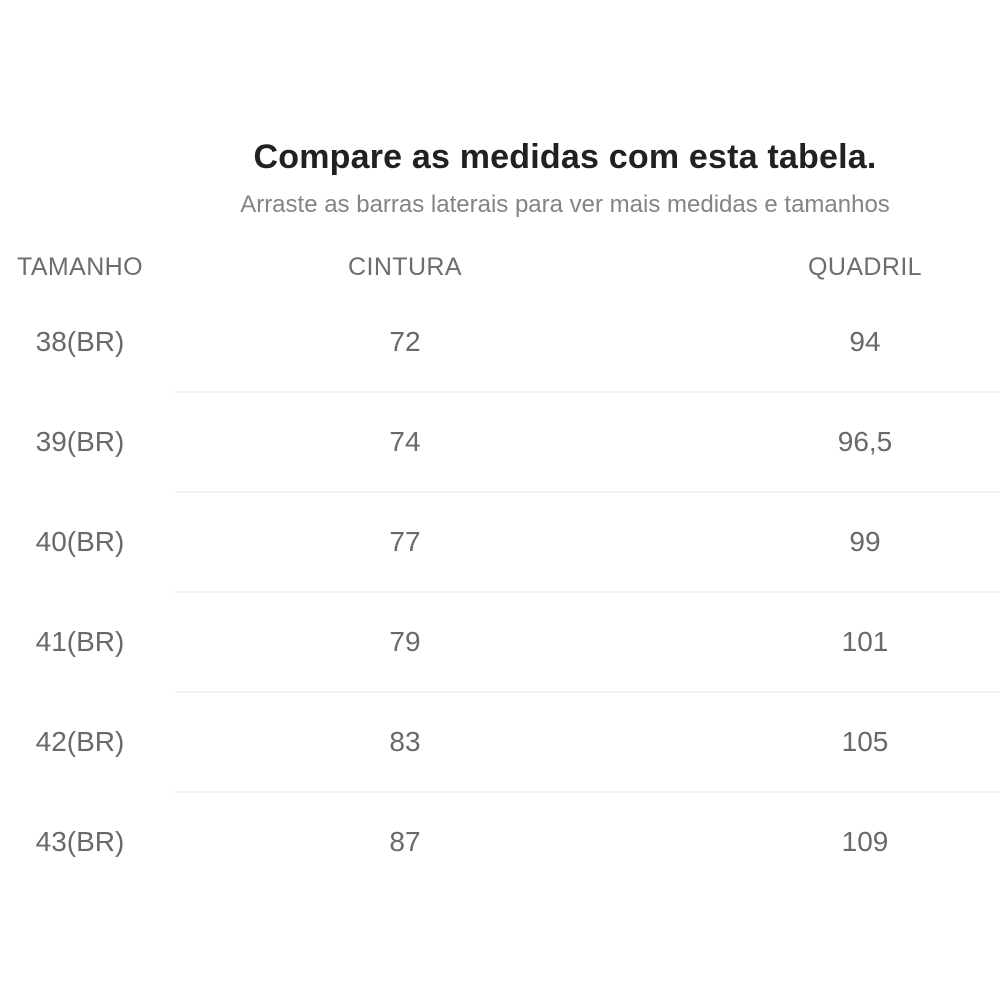 The image size is (1000, 1000). What do you see at coordinates (405, 541) in the screenshot?
I see `cell-cintura: 77` at bounding box center [405, 541].